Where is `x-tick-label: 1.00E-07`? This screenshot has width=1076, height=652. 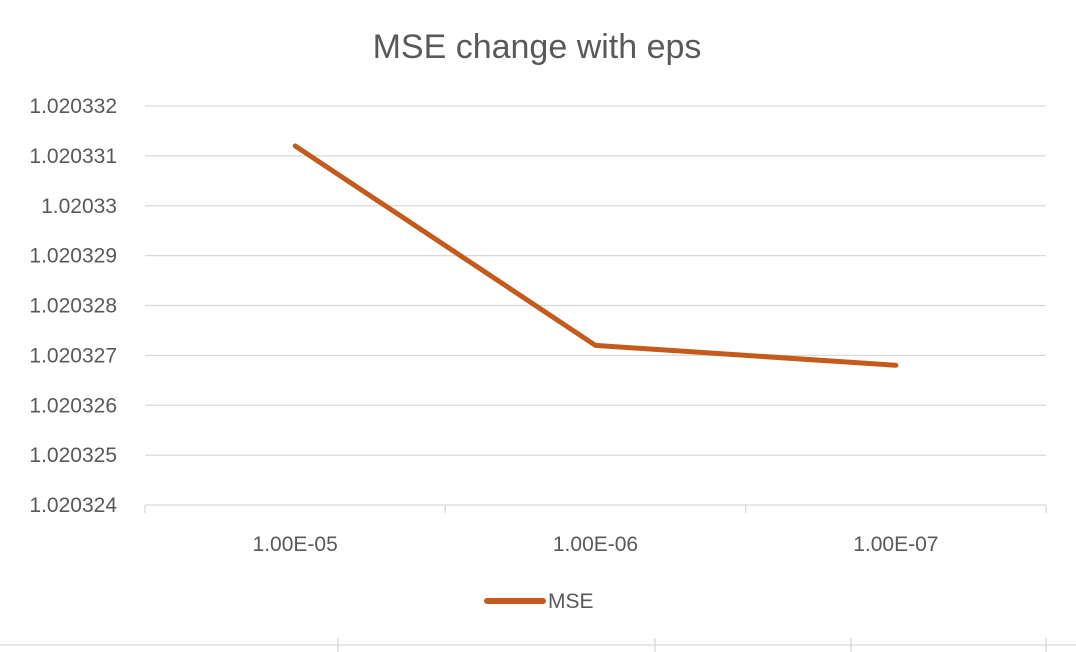
x-tick-label: 1.00E-07 is located at coordinates (895, 544).